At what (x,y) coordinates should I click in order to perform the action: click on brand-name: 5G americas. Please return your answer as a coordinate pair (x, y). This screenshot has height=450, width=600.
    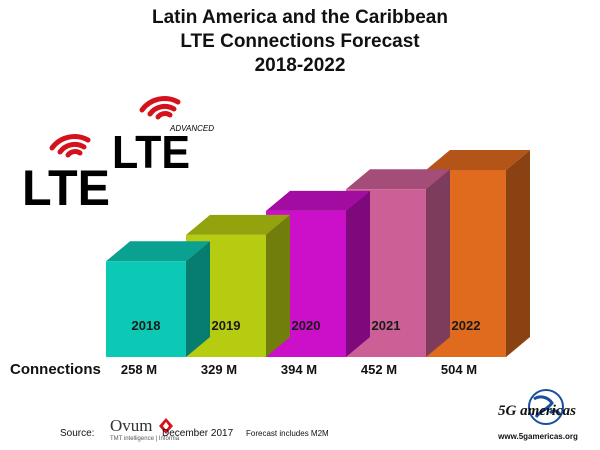
    Looking at the image, I should click on (537, 411).